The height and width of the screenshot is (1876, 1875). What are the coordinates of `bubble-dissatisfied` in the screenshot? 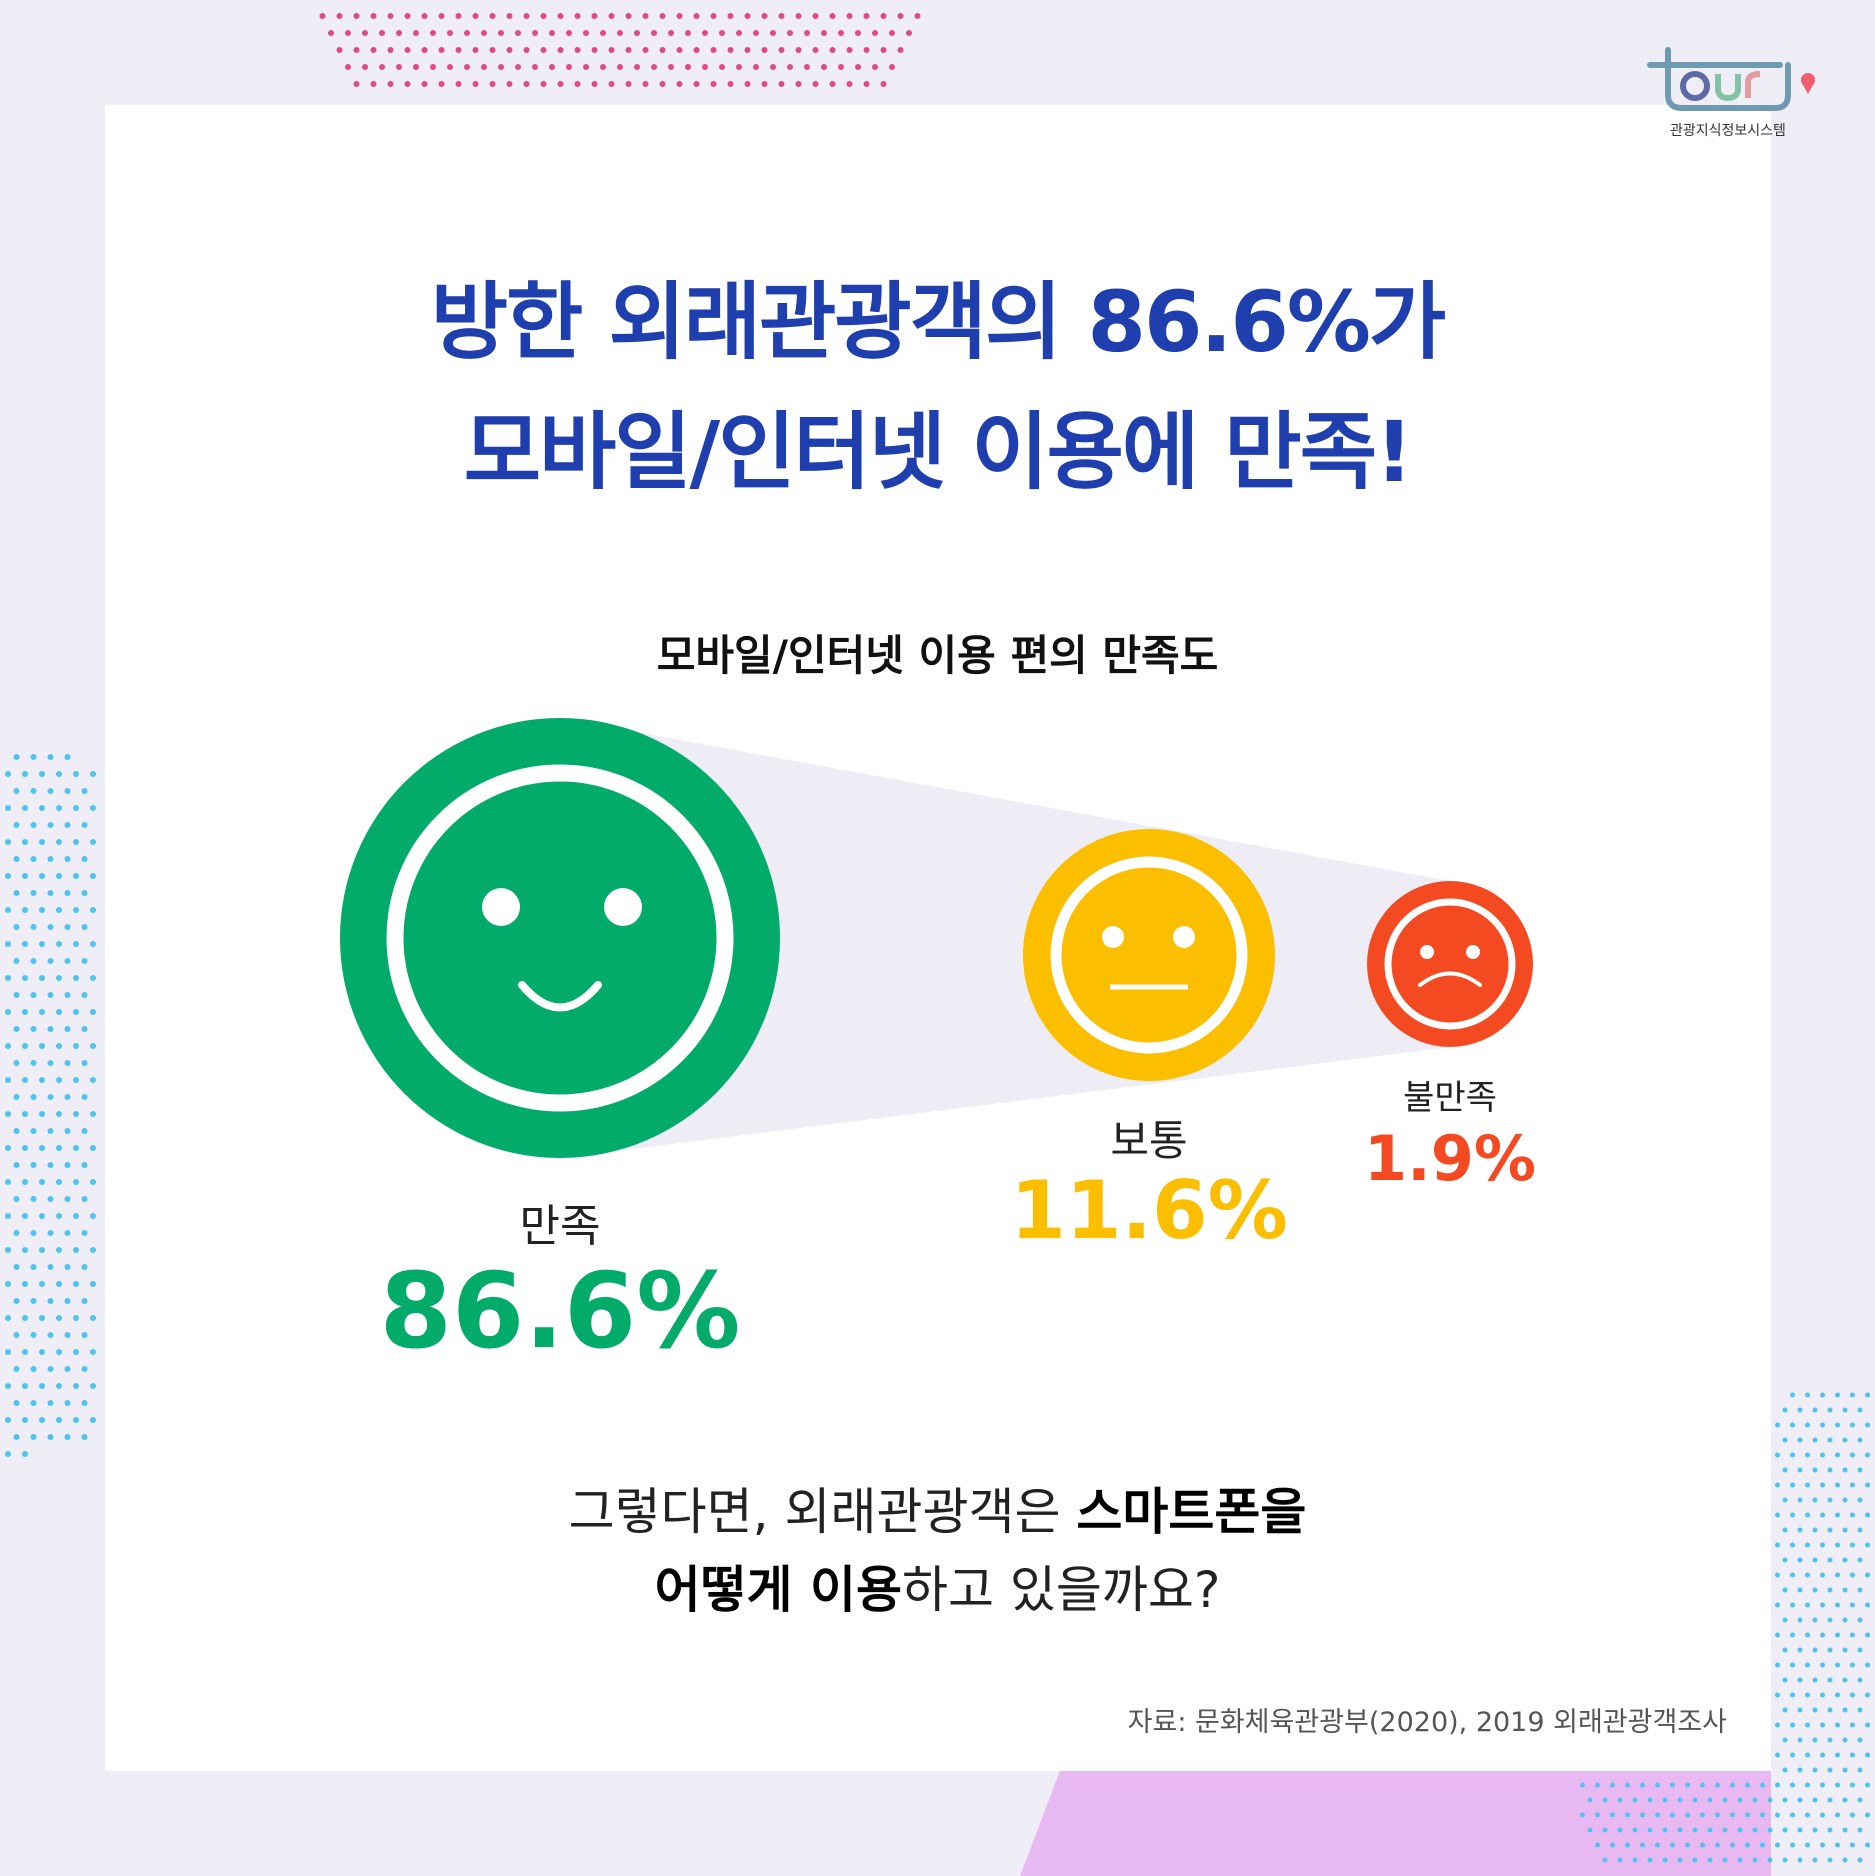 It's located at (1450, 964).